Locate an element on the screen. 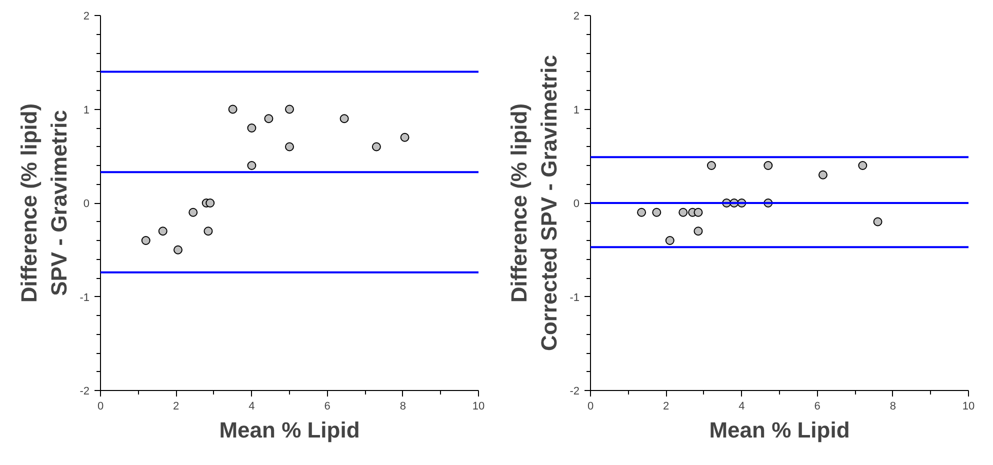 The height and width of the screenshot is (465, 993). y-axis-title: Difference (% lipid) Corrected SPV - Gravimetric is located at coordinates (534, 203).